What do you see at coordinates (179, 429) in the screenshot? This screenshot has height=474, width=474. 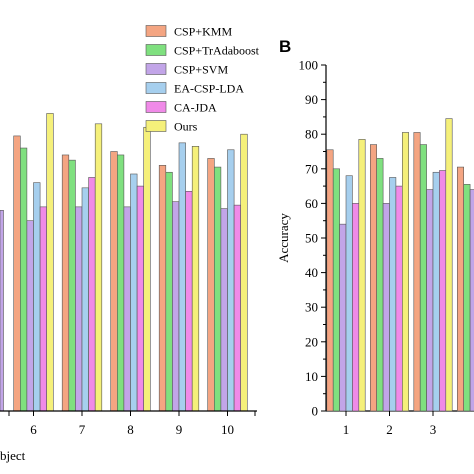 I see `x-tick-label: 9` at bounding box center [179, 429].